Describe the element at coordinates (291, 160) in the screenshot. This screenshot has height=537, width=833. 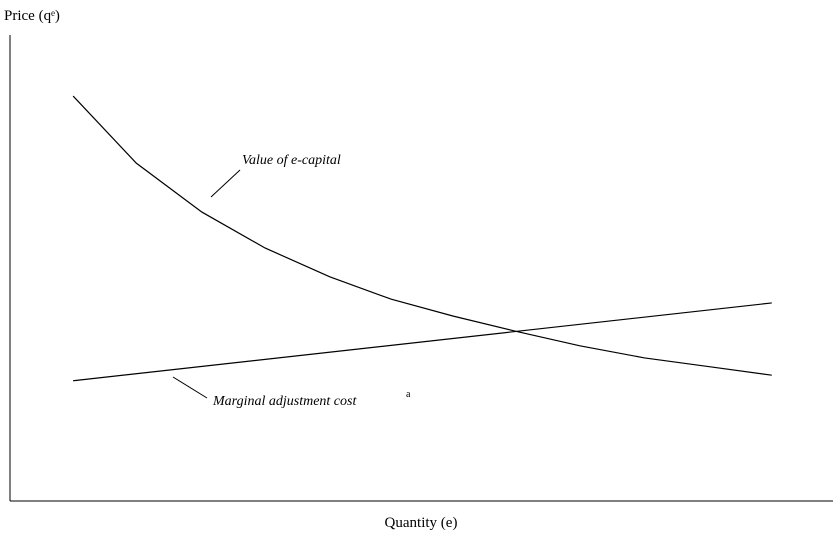
I see `series-label: Value of e-capital` at that location.